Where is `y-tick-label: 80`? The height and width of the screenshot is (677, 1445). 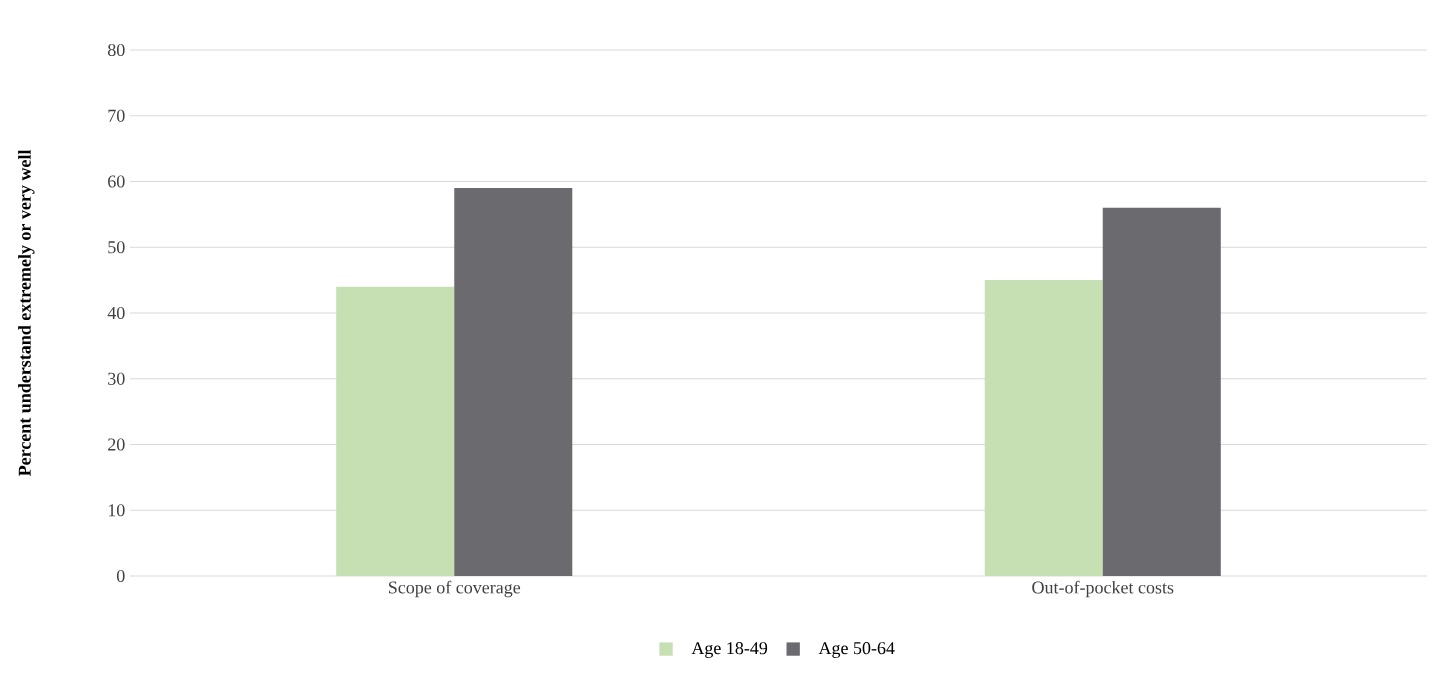 y-tick-label: 80 is located at coordinates (116, 50).